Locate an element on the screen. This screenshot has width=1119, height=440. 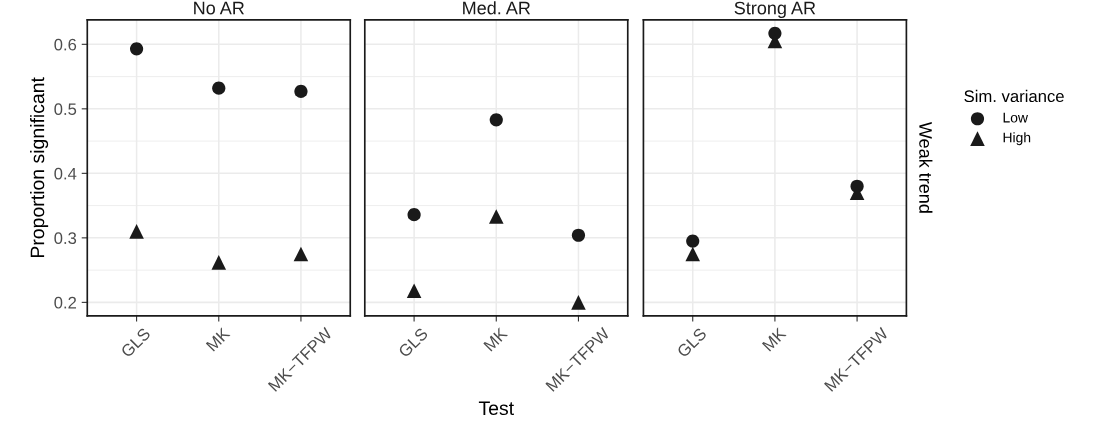
legend-title: Sim. variance is located at coordinates (1014, 96).